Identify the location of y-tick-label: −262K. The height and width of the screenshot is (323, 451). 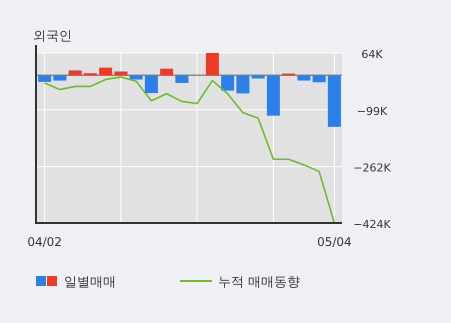
(372, 168).